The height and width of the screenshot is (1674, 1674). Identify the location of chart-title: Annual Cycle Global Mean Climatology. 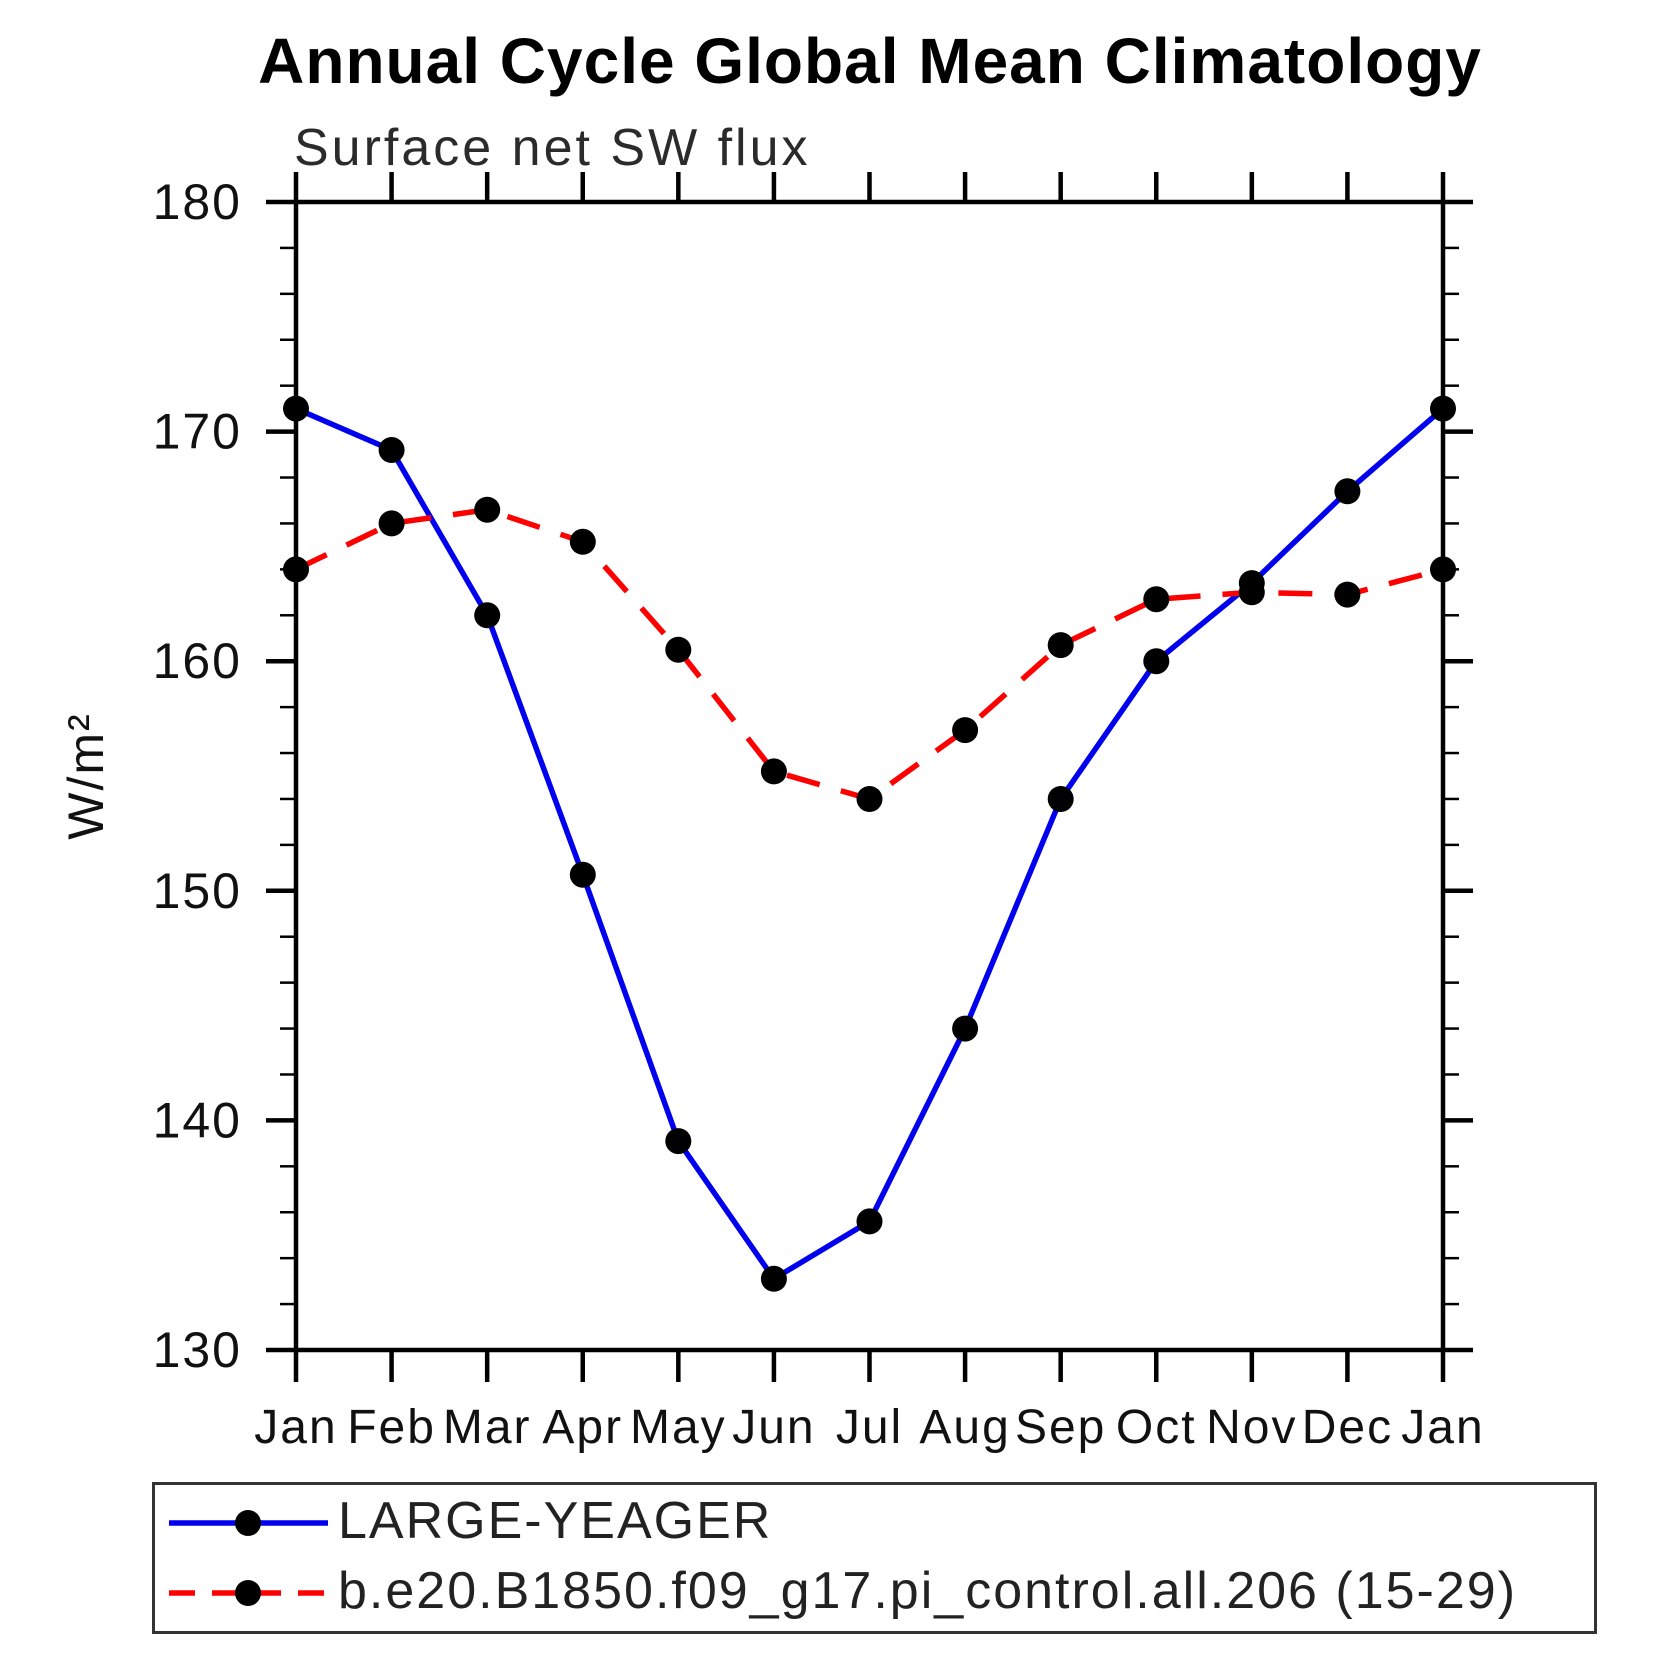
(870, 61).